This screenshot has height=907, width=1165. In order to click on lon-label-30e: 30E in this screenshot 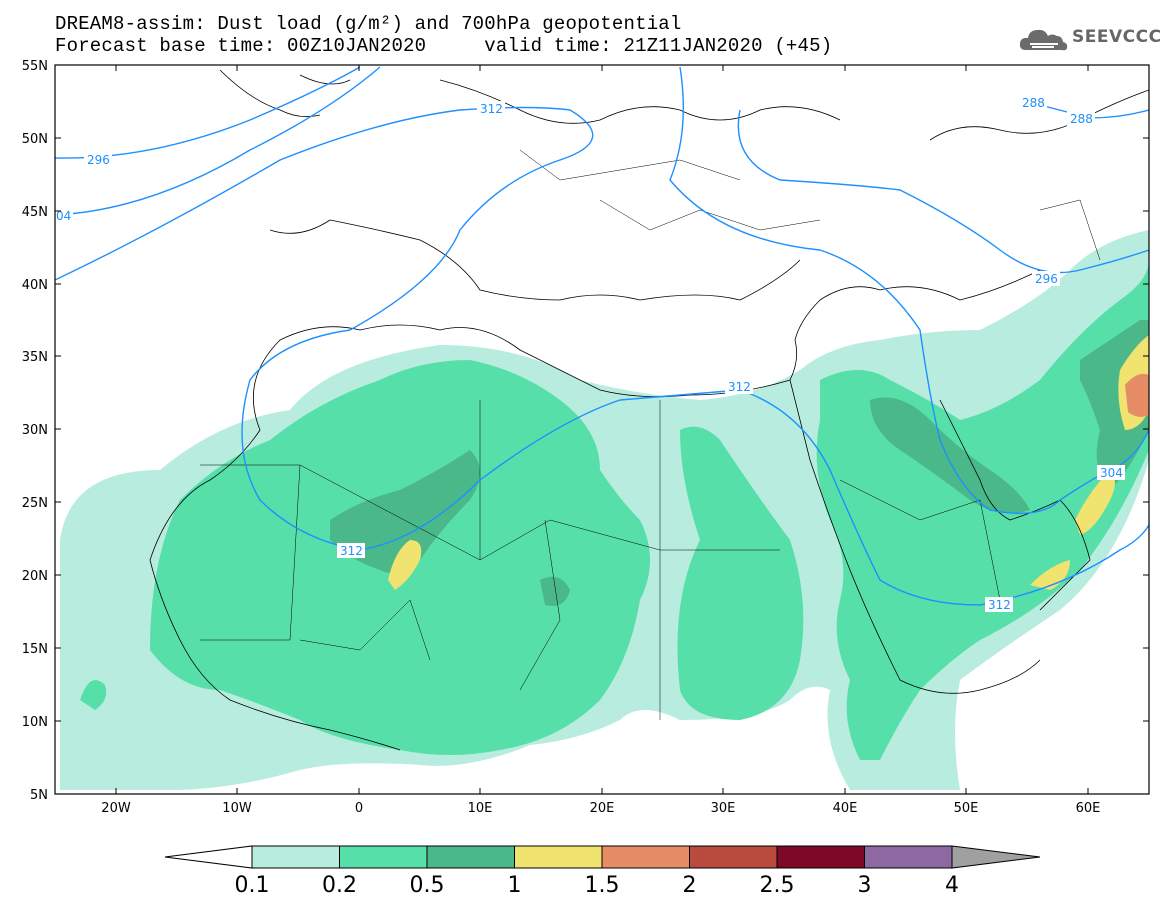, I will do `click(723, 808)`.